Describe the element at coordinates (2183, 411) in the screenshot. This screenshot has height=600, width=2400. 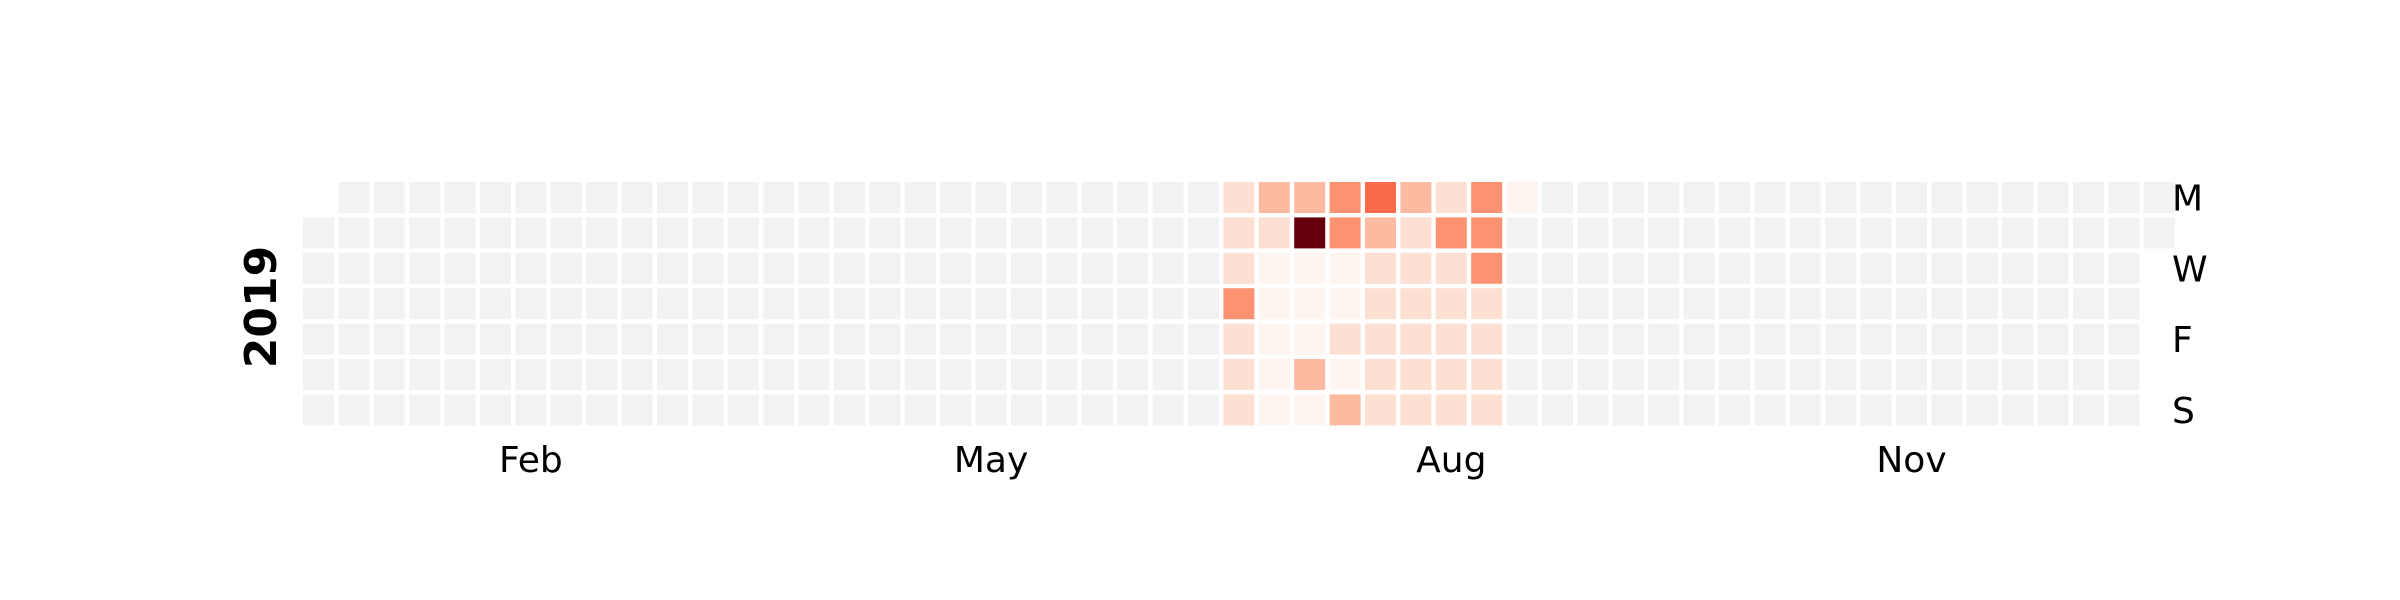
I see `y-tick-label: S` at that location.